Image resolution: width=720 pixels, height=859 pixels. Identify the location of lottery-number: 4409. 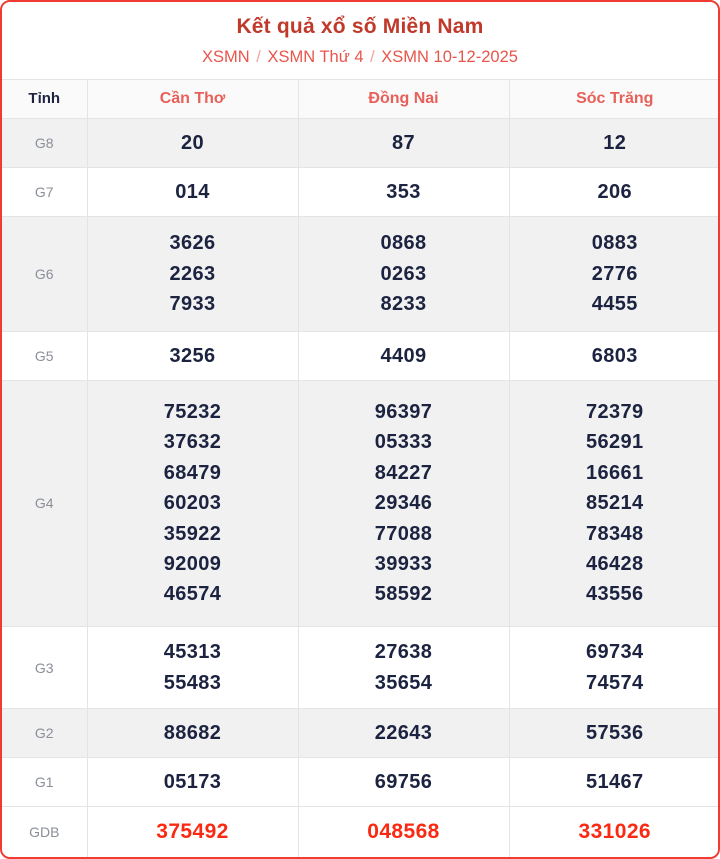
(403, 355).